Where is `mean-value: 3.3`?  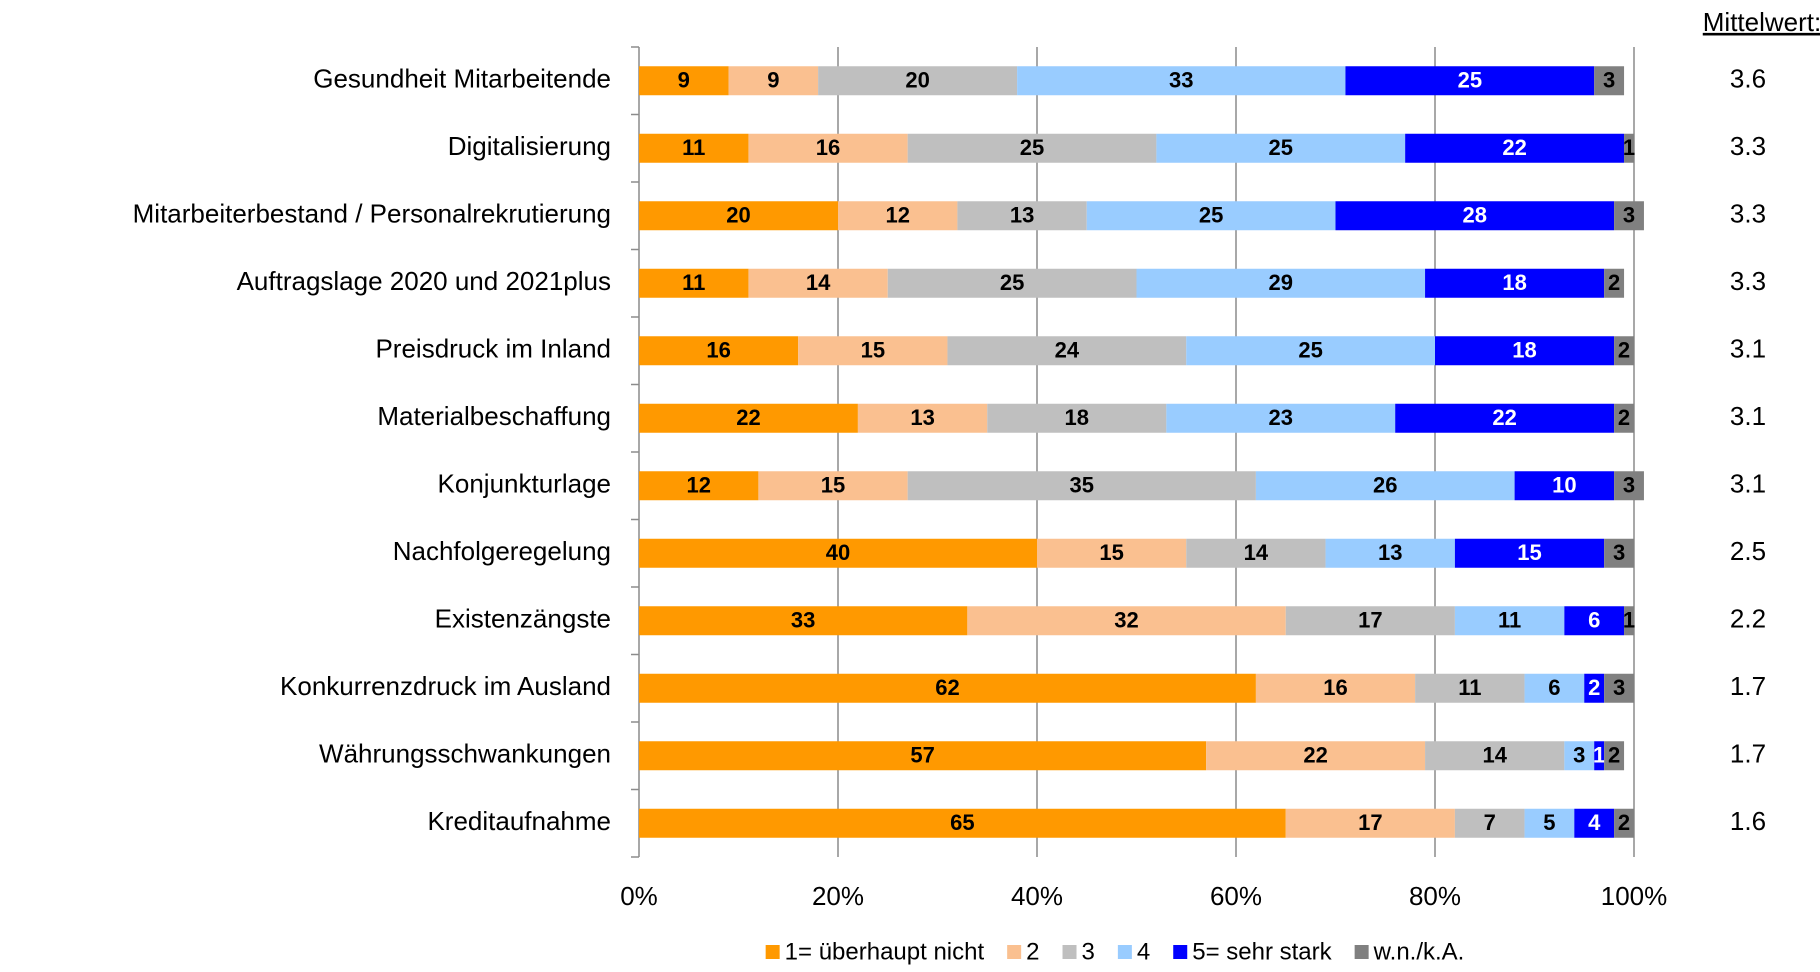 mean-value: 3.3 is located at coordinates (1748, 146).